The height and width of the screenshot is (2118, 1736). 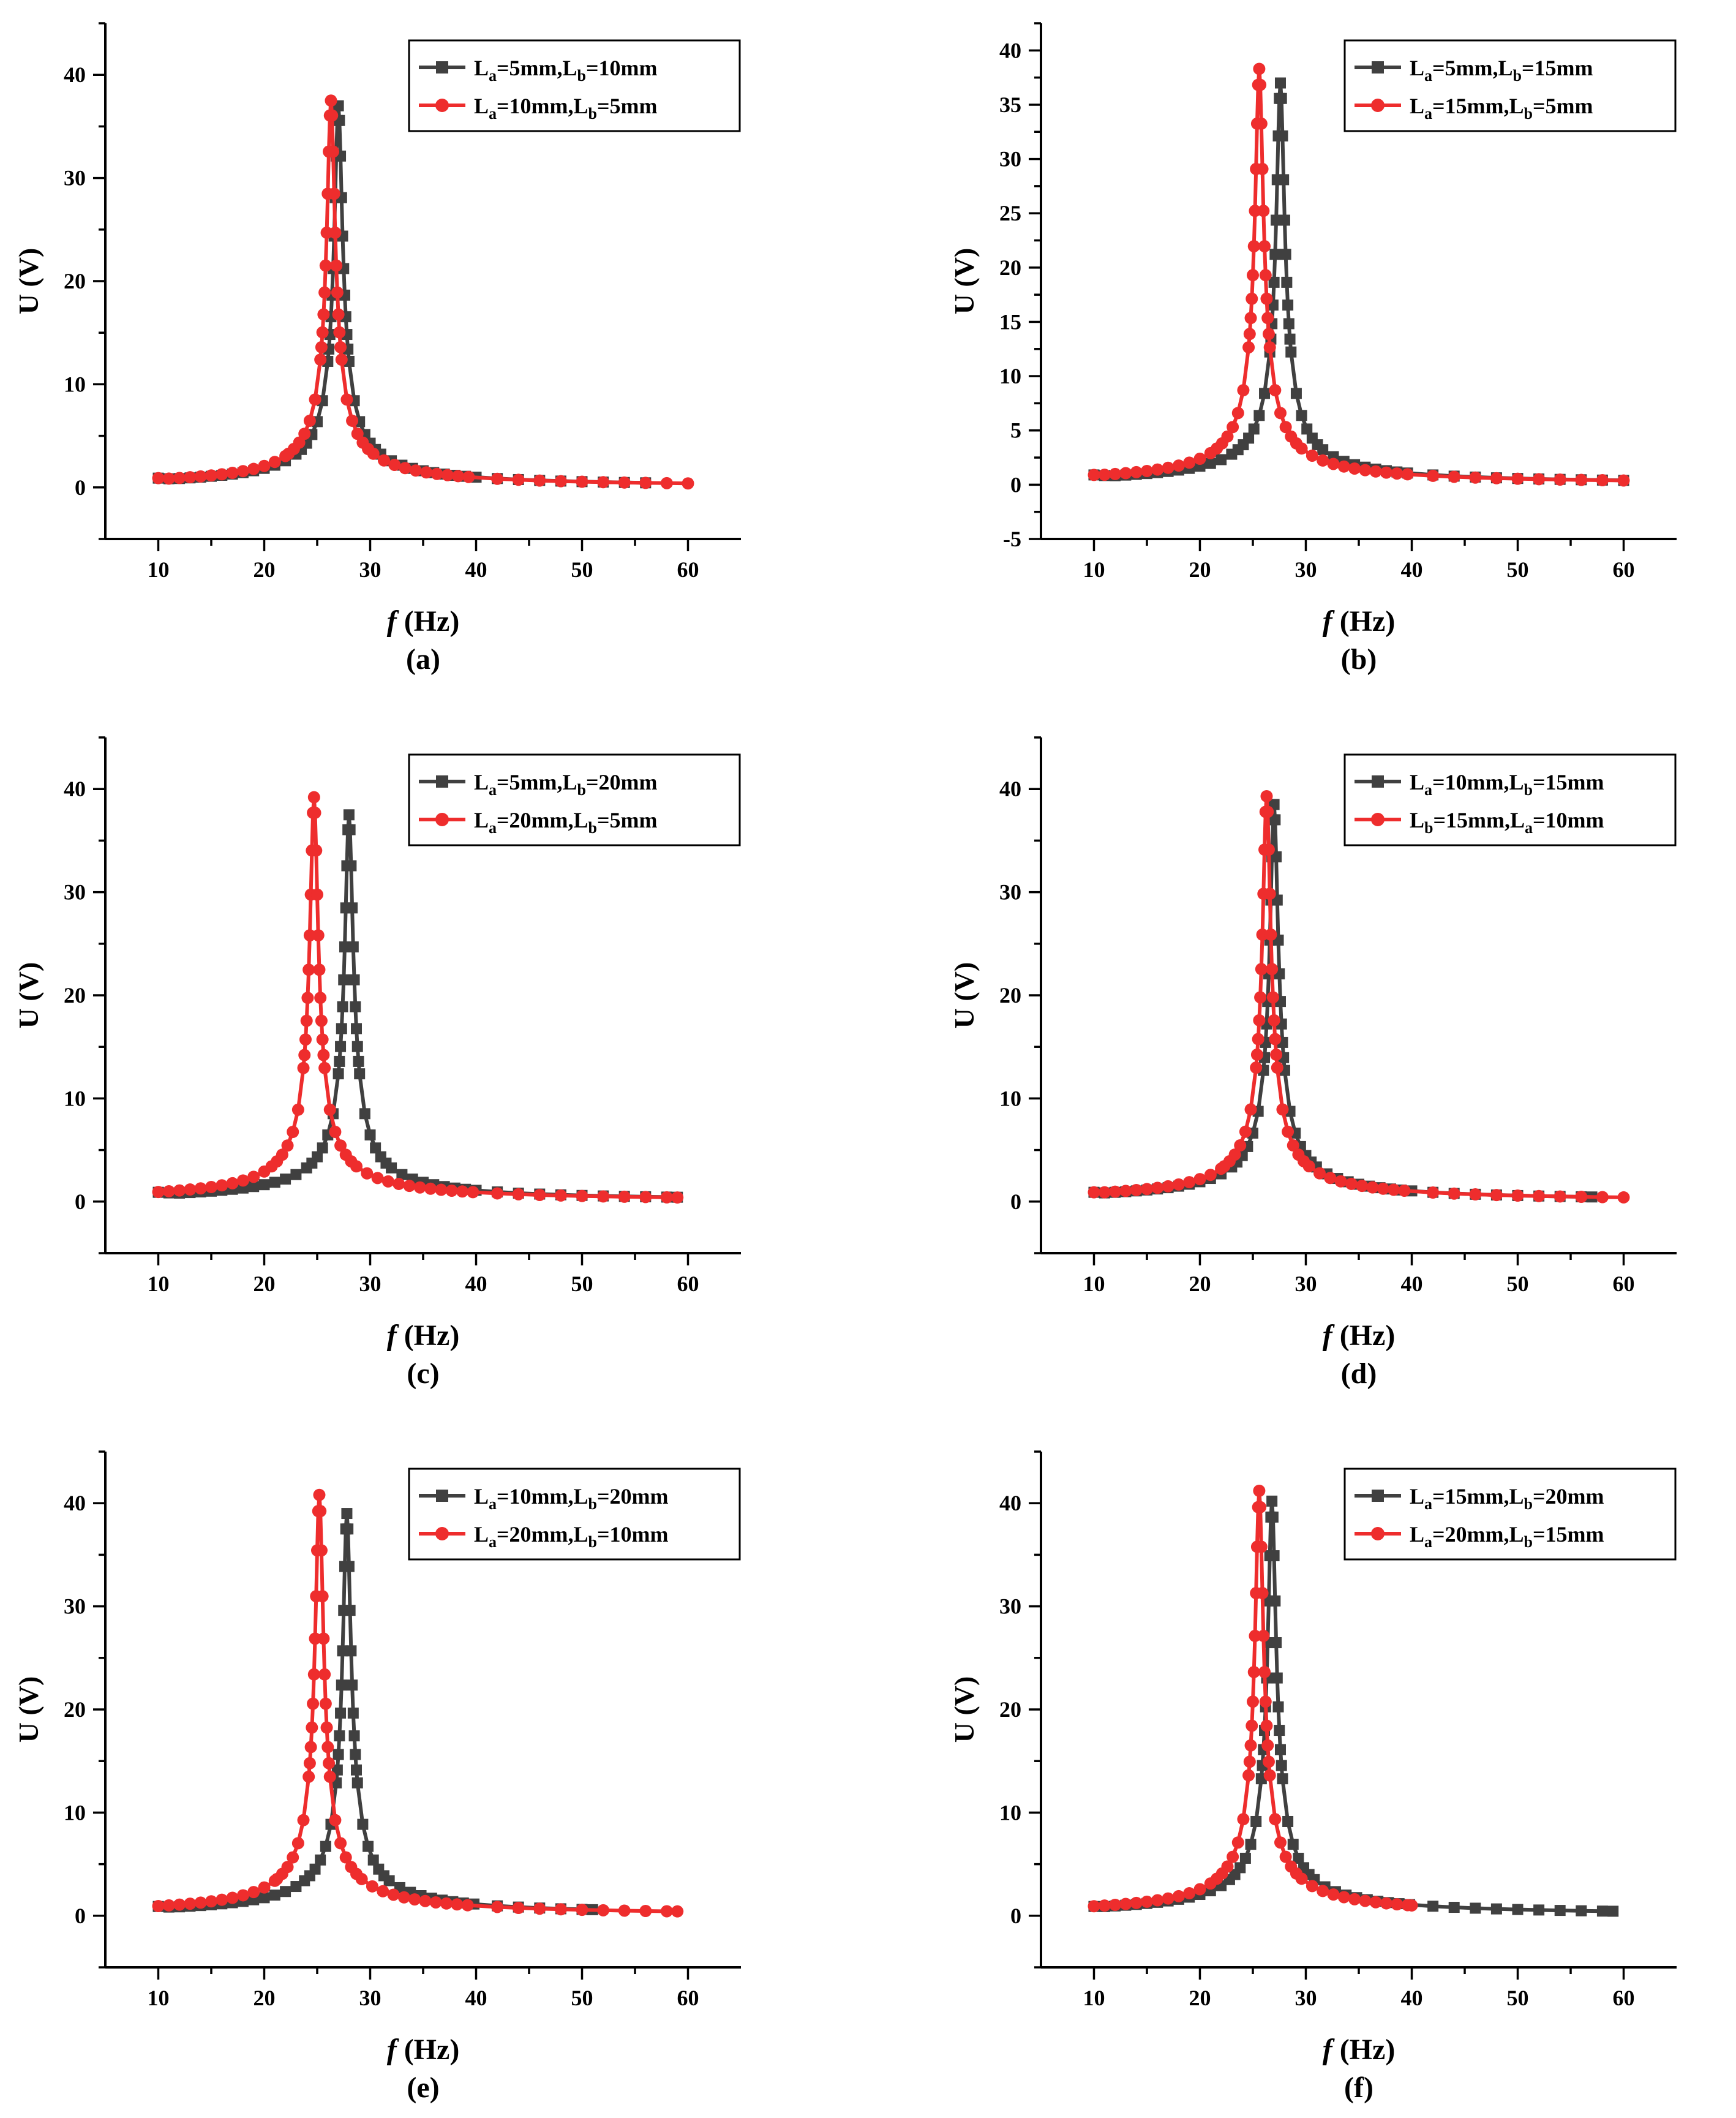 What do you see at coordinates (1094, 569) in the screenshot?
I see `x-tick-label: 10` at bounding box center [1094, 569].